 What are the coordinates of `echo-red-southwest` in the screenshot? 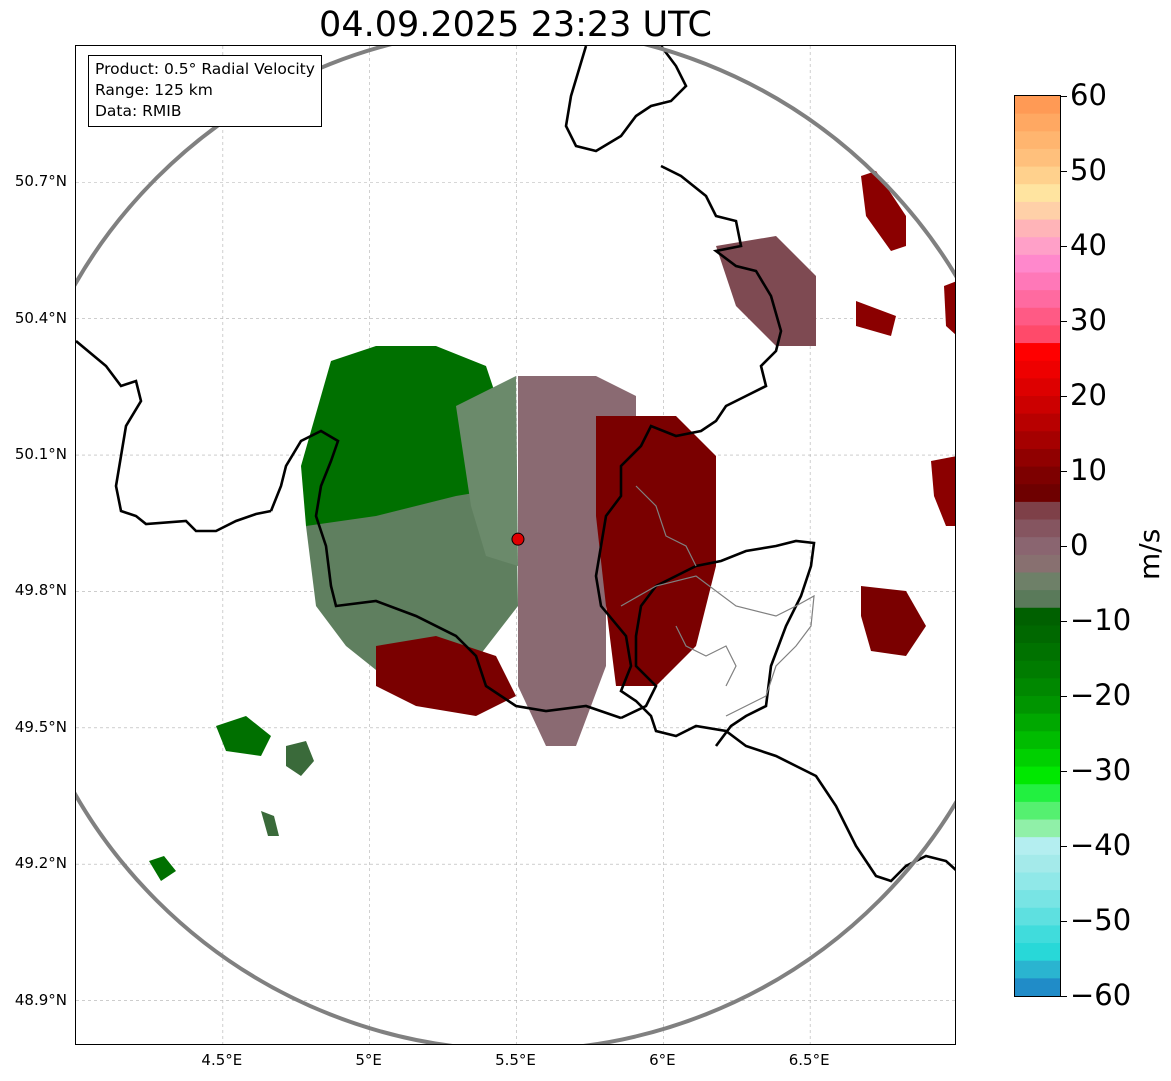 It's located at (446, 676).